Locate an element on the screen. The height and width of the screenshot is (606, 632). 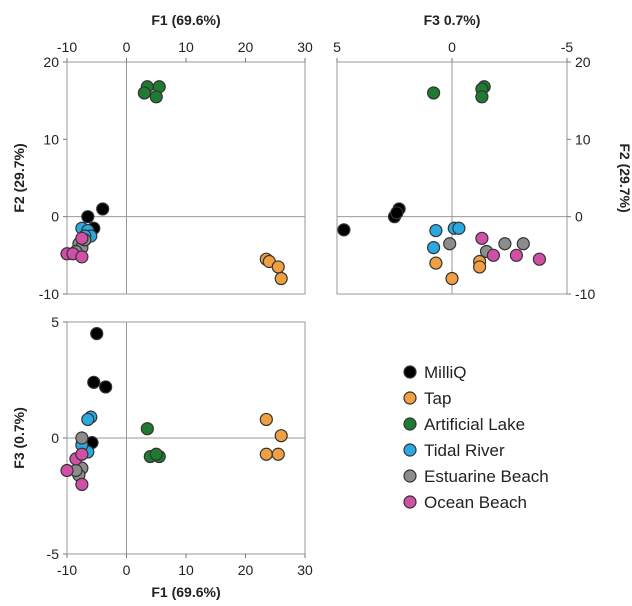
legend-marker-artificial-lake is located at coordinates (410, 424).